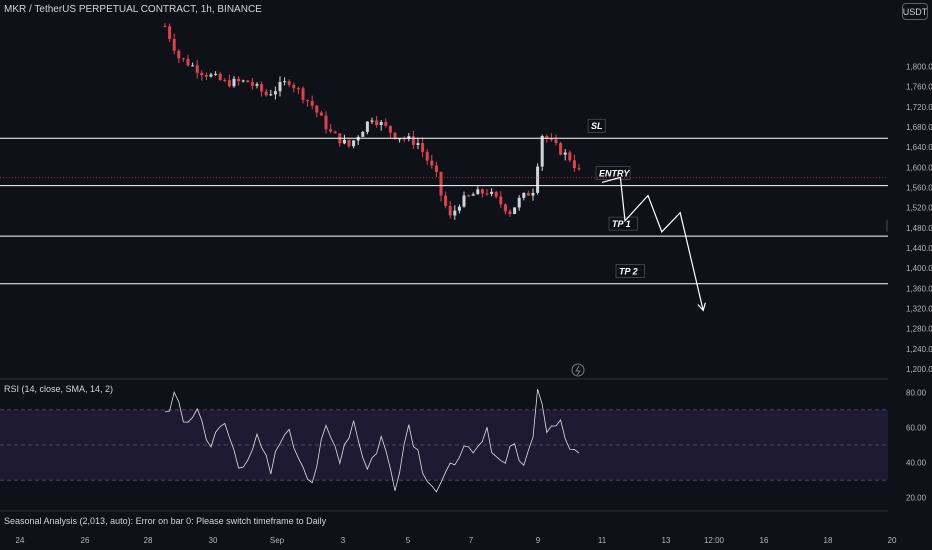 The width and height of the screenshot is (932, 550). I want to click on time-tick-label: 26, so click(85, 540).